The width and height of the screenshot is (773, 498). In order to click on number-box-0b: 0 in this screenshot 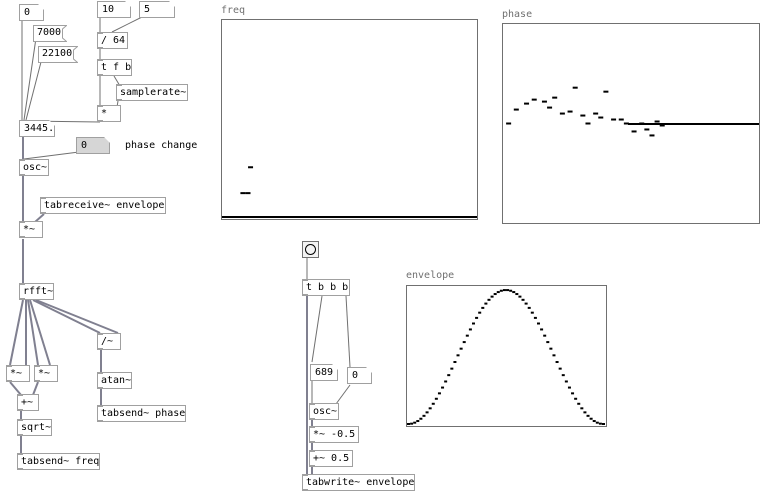, I will do `click(359, 375)`.